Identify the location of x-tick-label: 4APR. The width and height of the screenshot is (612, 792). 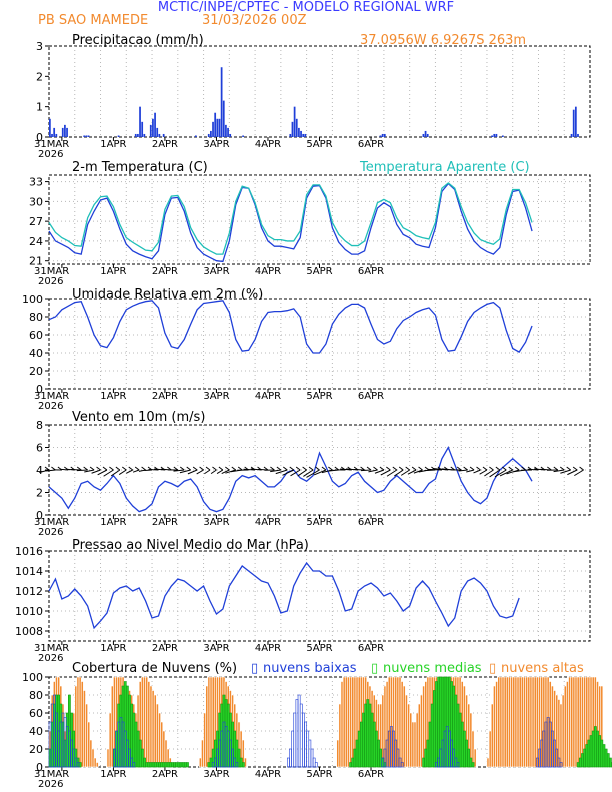
(268, 271).